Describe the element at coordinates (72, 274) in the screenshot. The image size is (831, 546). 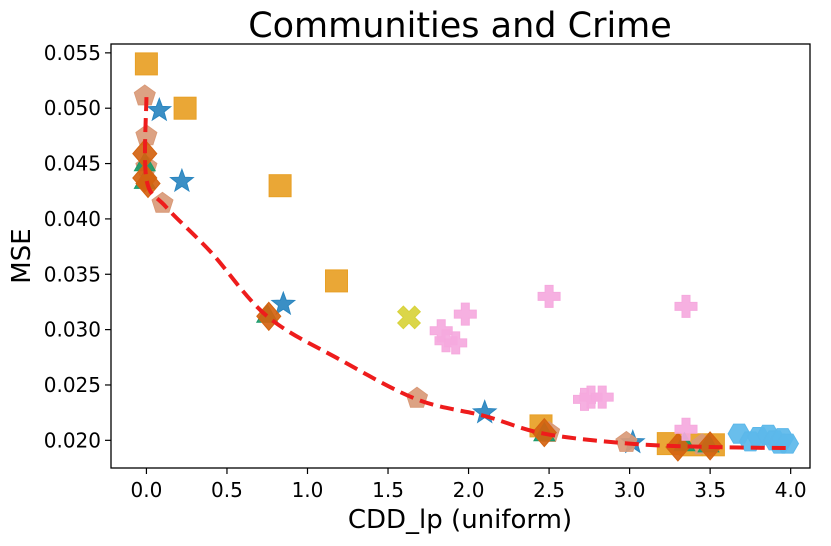
I see `y-tick-label: 0.035` at that location.